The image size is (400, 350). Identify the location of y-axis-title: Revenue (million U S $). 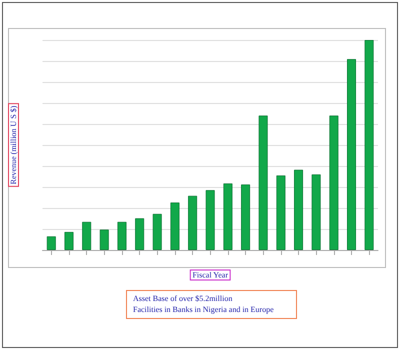
(13, 144).